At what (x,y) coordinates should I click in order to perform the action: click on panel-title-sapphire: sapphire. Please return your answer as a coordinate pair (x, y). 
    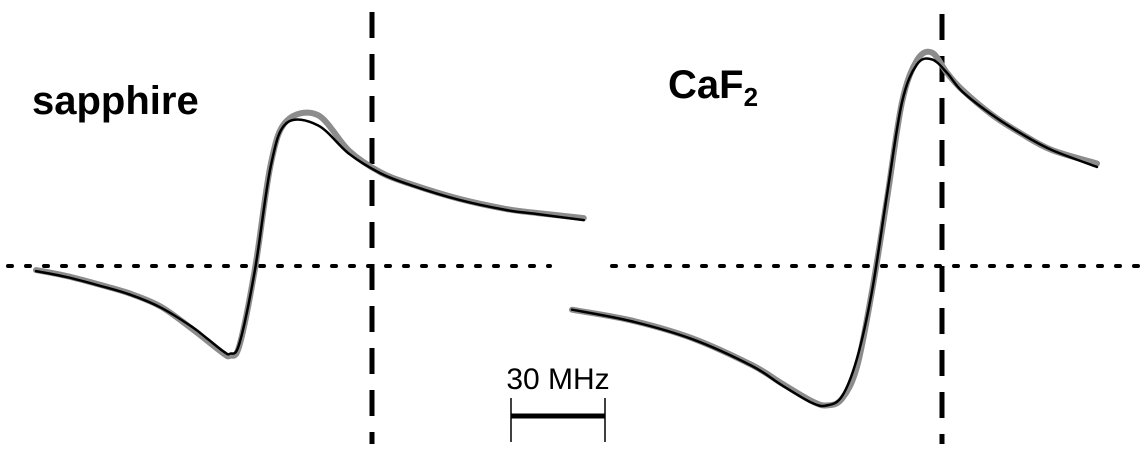
    Looking at the image, I should click on (115, 101).